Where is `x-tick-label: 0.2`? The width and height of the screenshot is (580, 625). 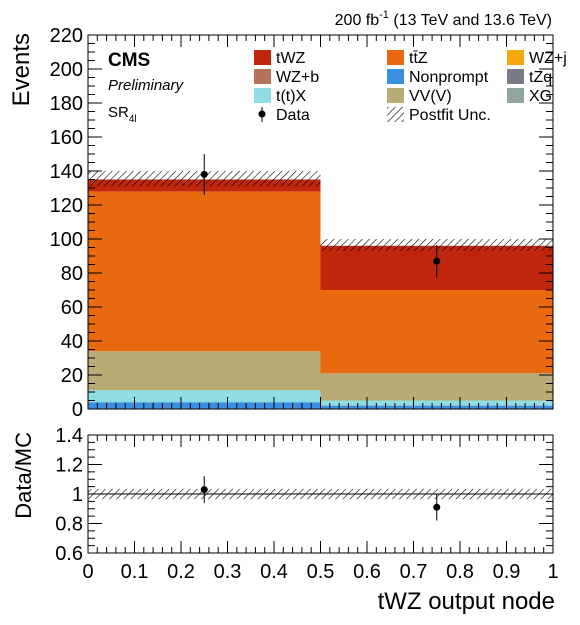 x-tick-label: 0.2 is located at coordinates (181, 572).